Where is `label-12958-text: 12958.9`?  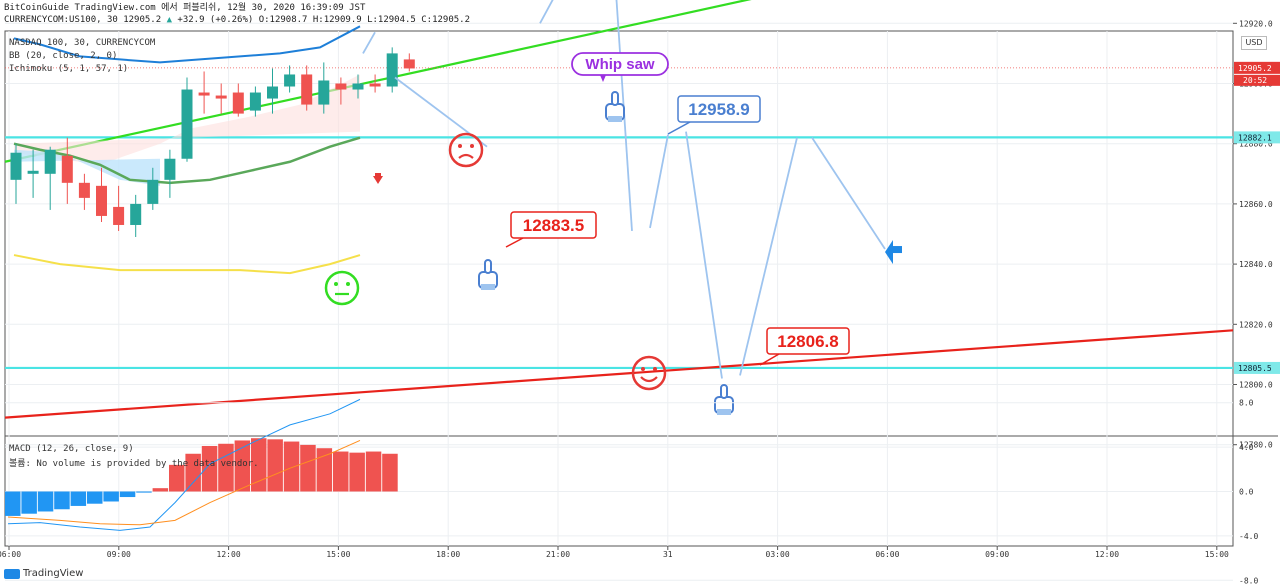
label-12958-text: 12958.9 is located at coordinates (718, 109).